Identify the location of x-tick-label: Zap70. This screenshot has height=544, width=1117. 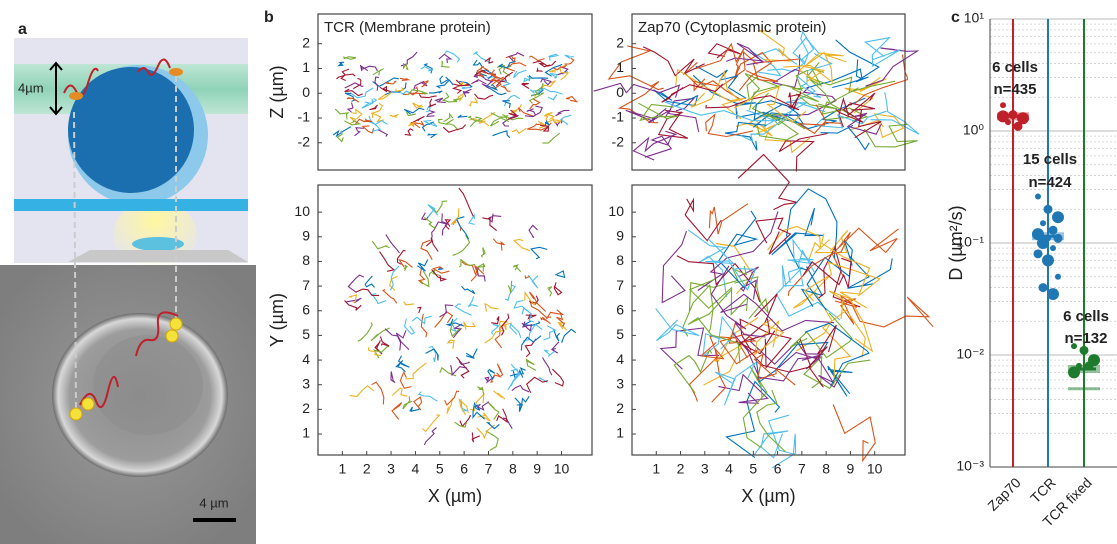
(1004, 494).